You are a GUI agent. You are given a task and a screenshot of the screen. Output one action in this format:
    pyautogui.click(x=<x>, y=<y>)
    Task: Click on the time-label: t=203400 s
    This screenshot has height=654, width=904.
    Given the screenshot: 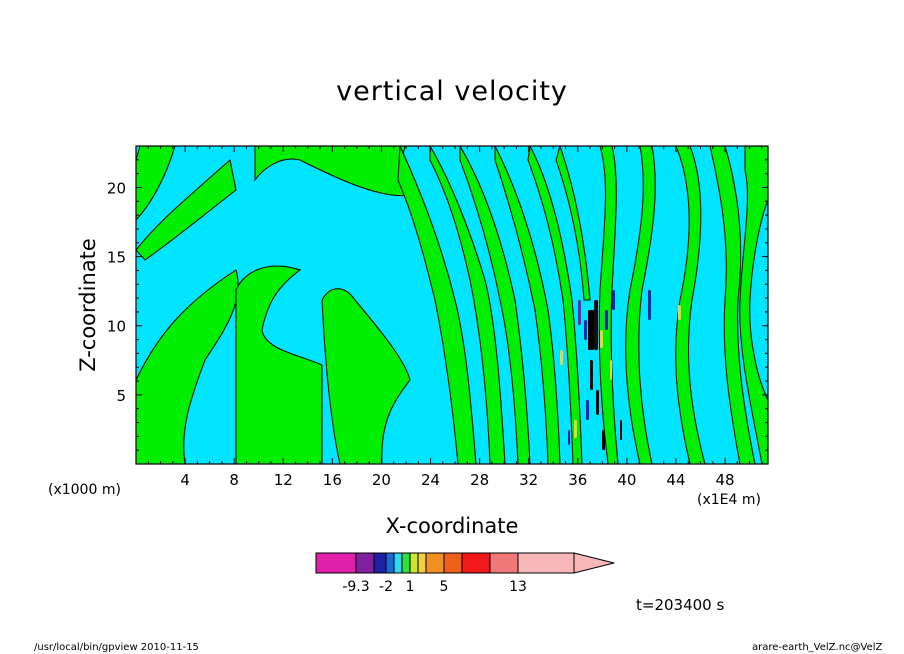 What is the action you would take?
    pyautogui.click(x=680, y=605)
    